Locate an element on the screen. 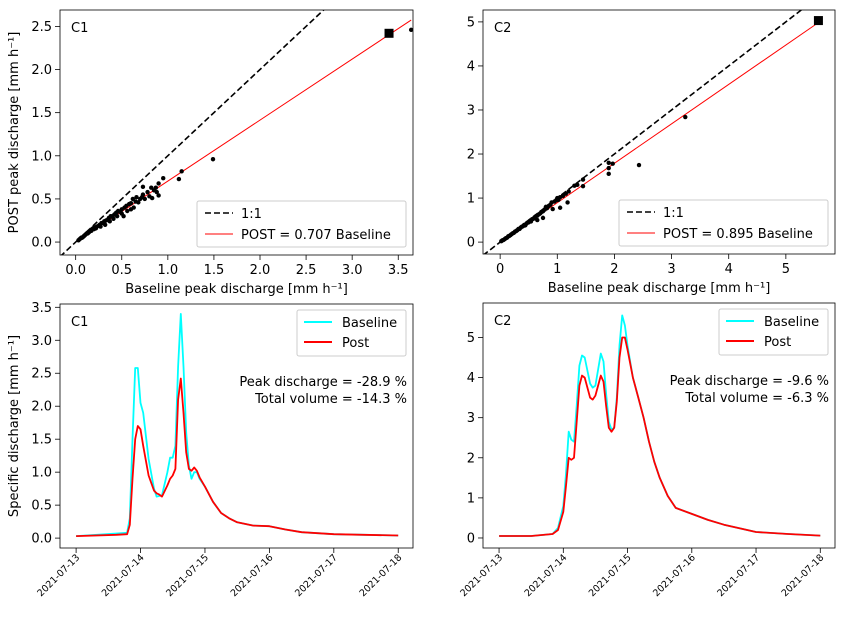 The width and height of the screenshot is (854, 617). legend: 1:1 POST = 0.895 Baseline is located at coordinates (723, 223).